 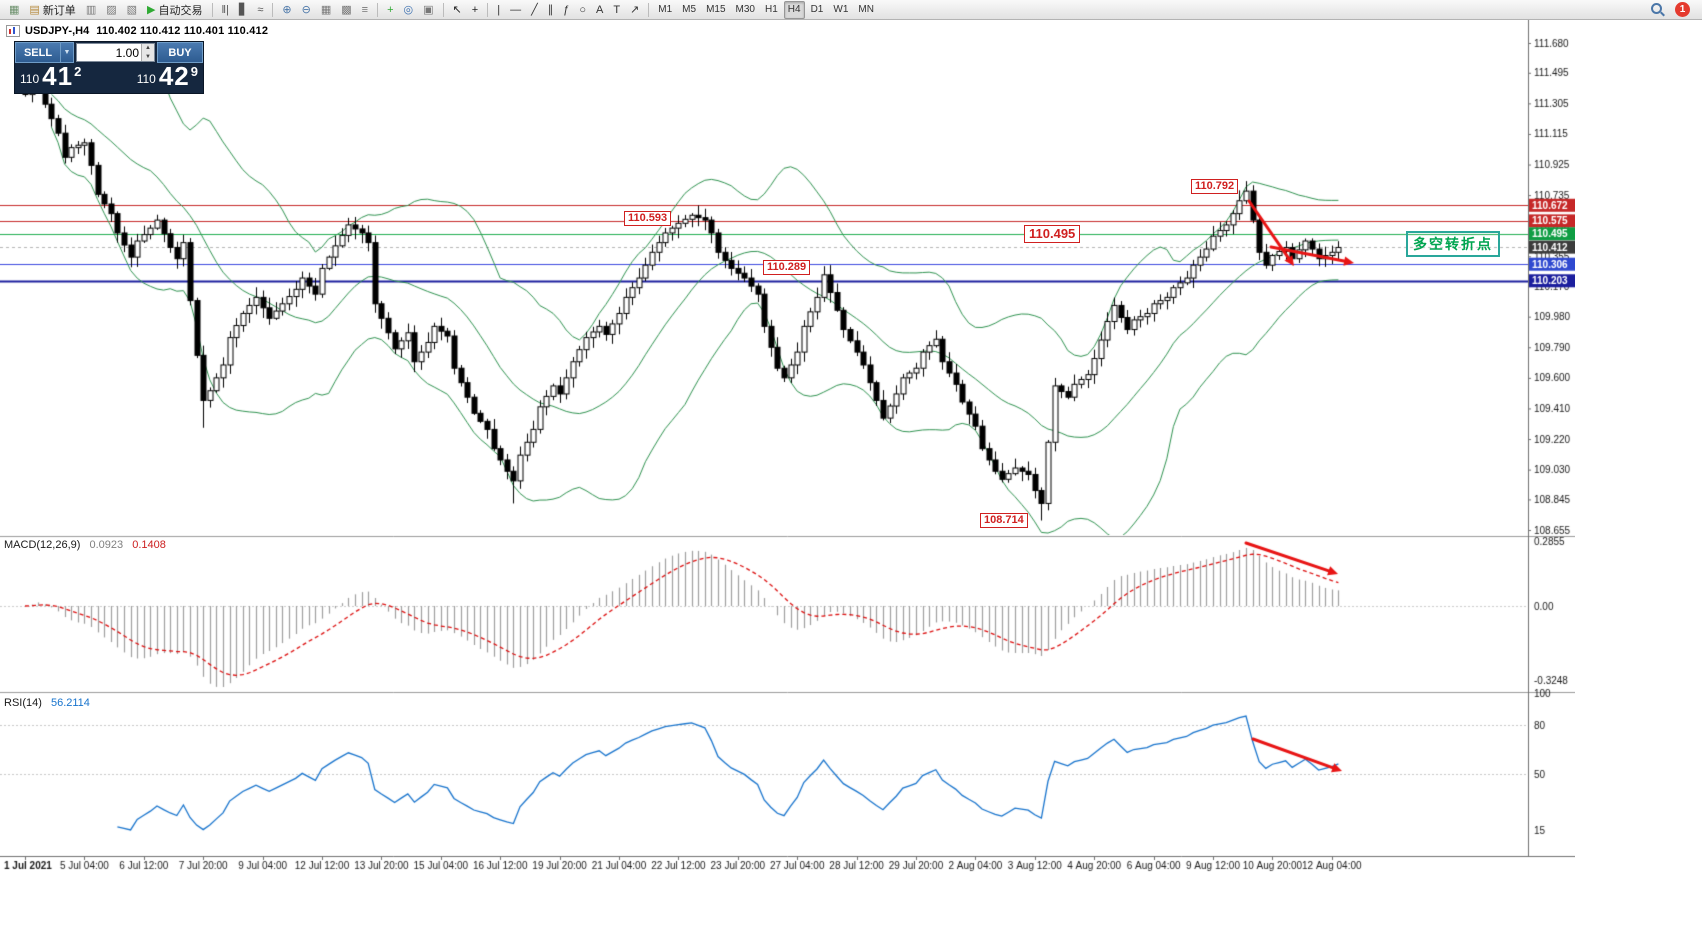 What do you see at coordinates (1682, 9) in the screenshot?
I see `notification-badge: 1` at bounding box center [1682, 9].